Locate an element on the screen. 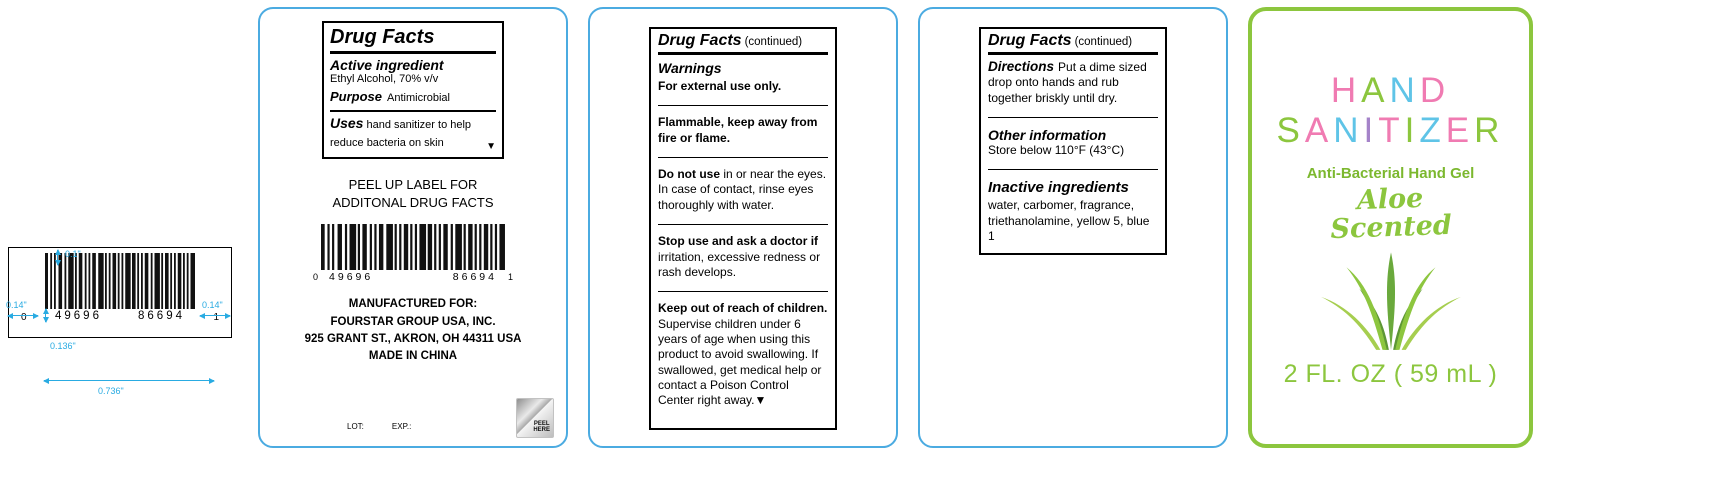 The height and width of the screenshot is (500, 1726). active-ingredient-heading: Active ingredient is located at coordinates (387, 65).